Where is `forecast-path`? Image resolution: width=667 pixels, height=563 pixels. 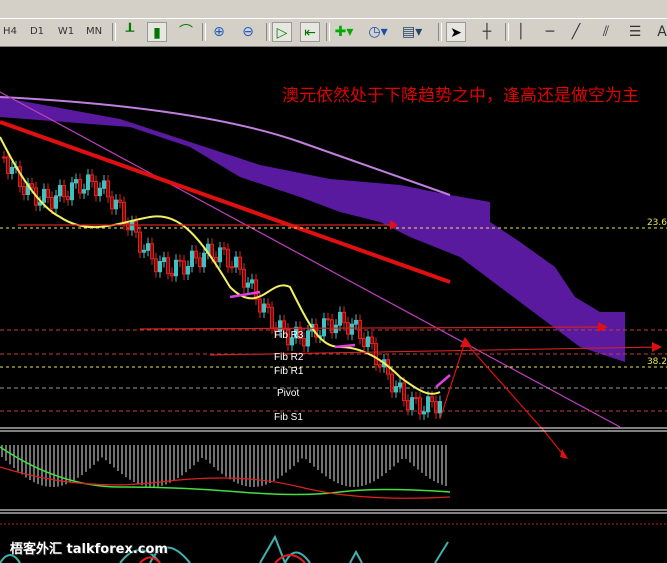 forecast-path is located at coordinates (502, 399).